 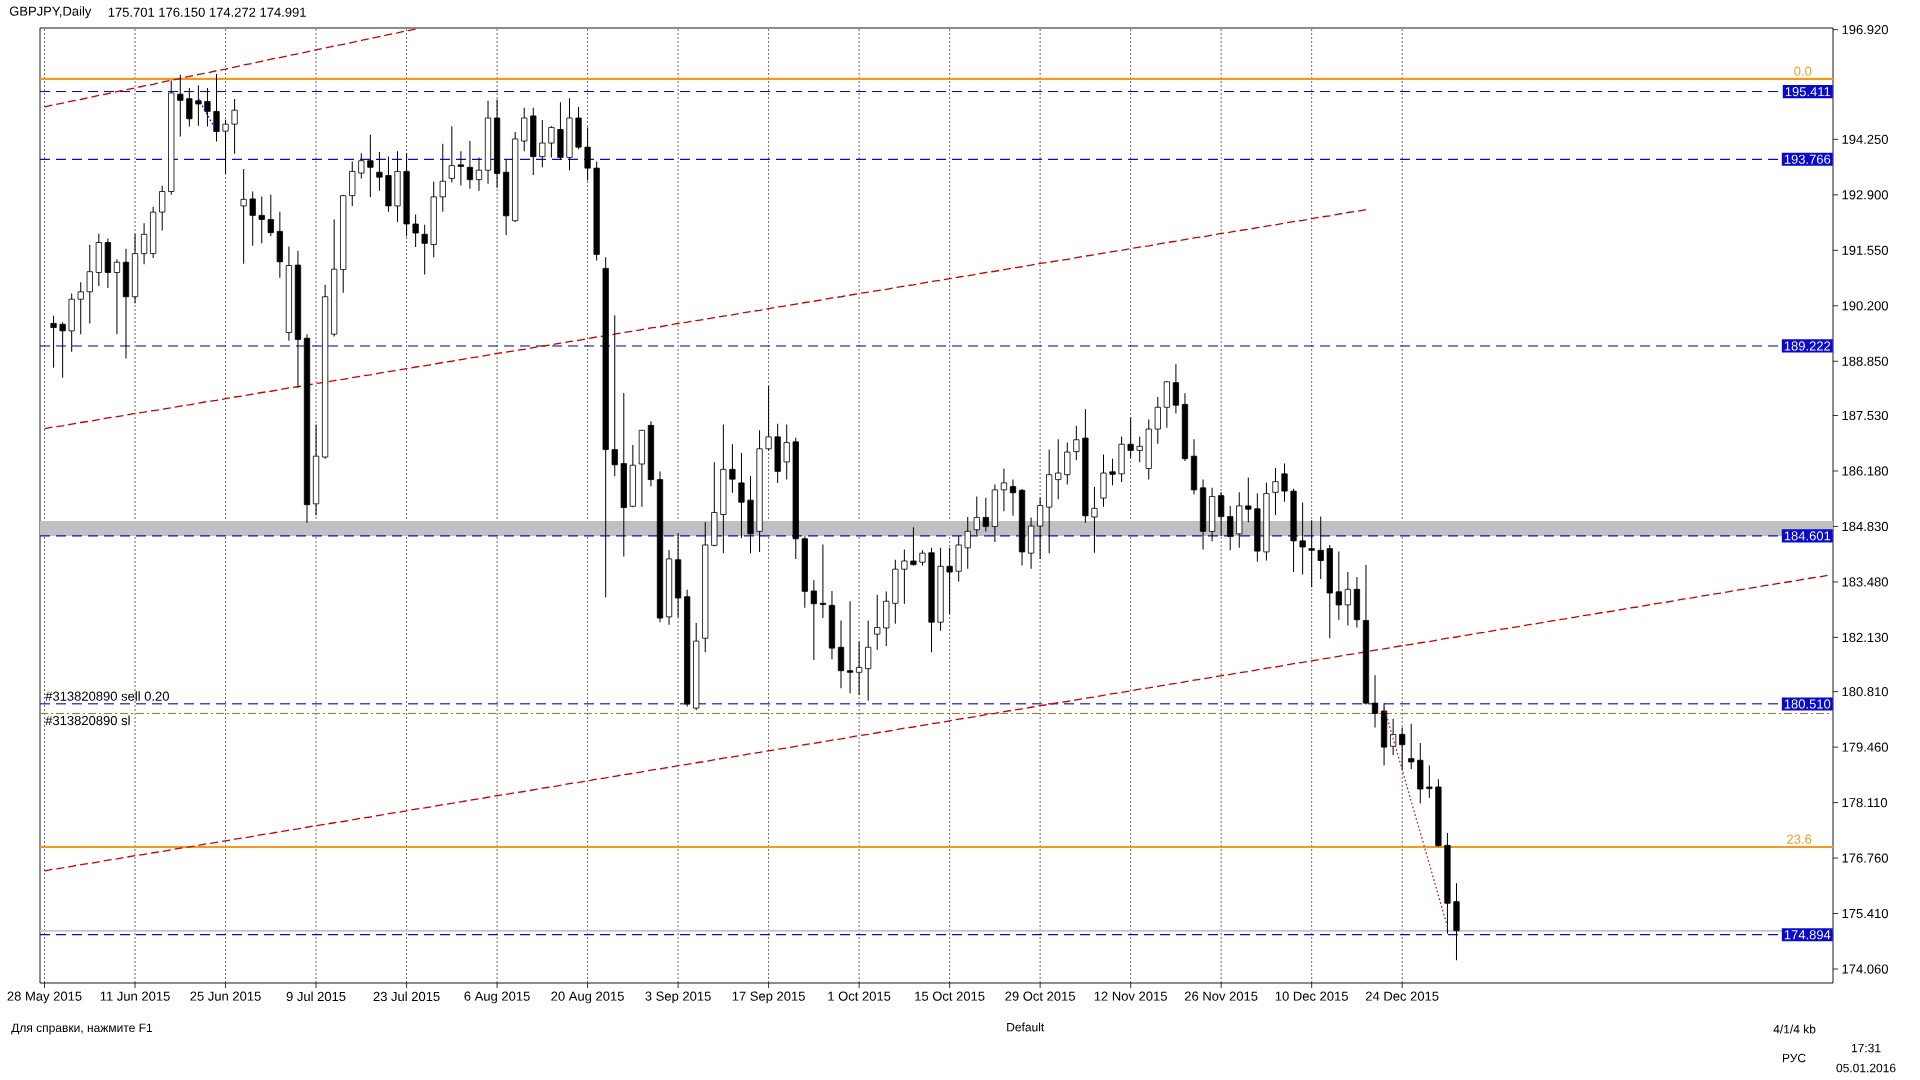 What do you see at coordinates (1865, 747) in the screenshot?
I see `y-tick-label: 179.460` at bounding box center [1865, 747].